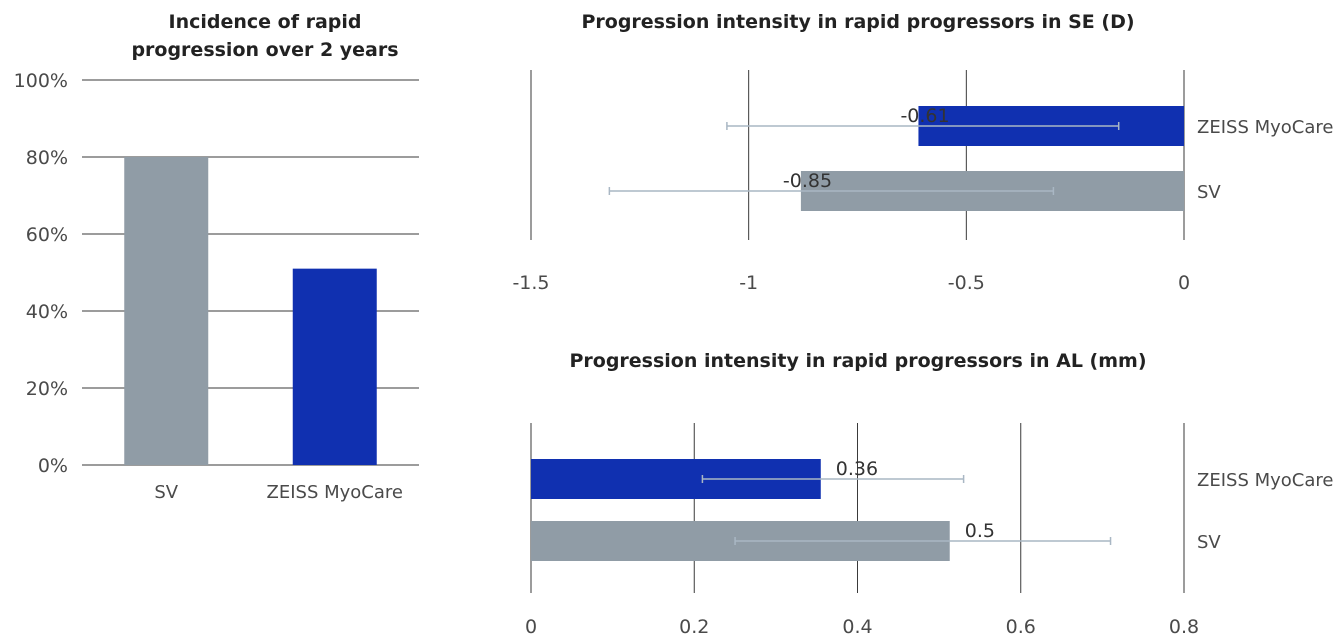 This screenshot has width=1337, height=634. Describe the element at coordinates (857, 625) in the screenshot. I see `x-tick-label: 0.4` at that location.